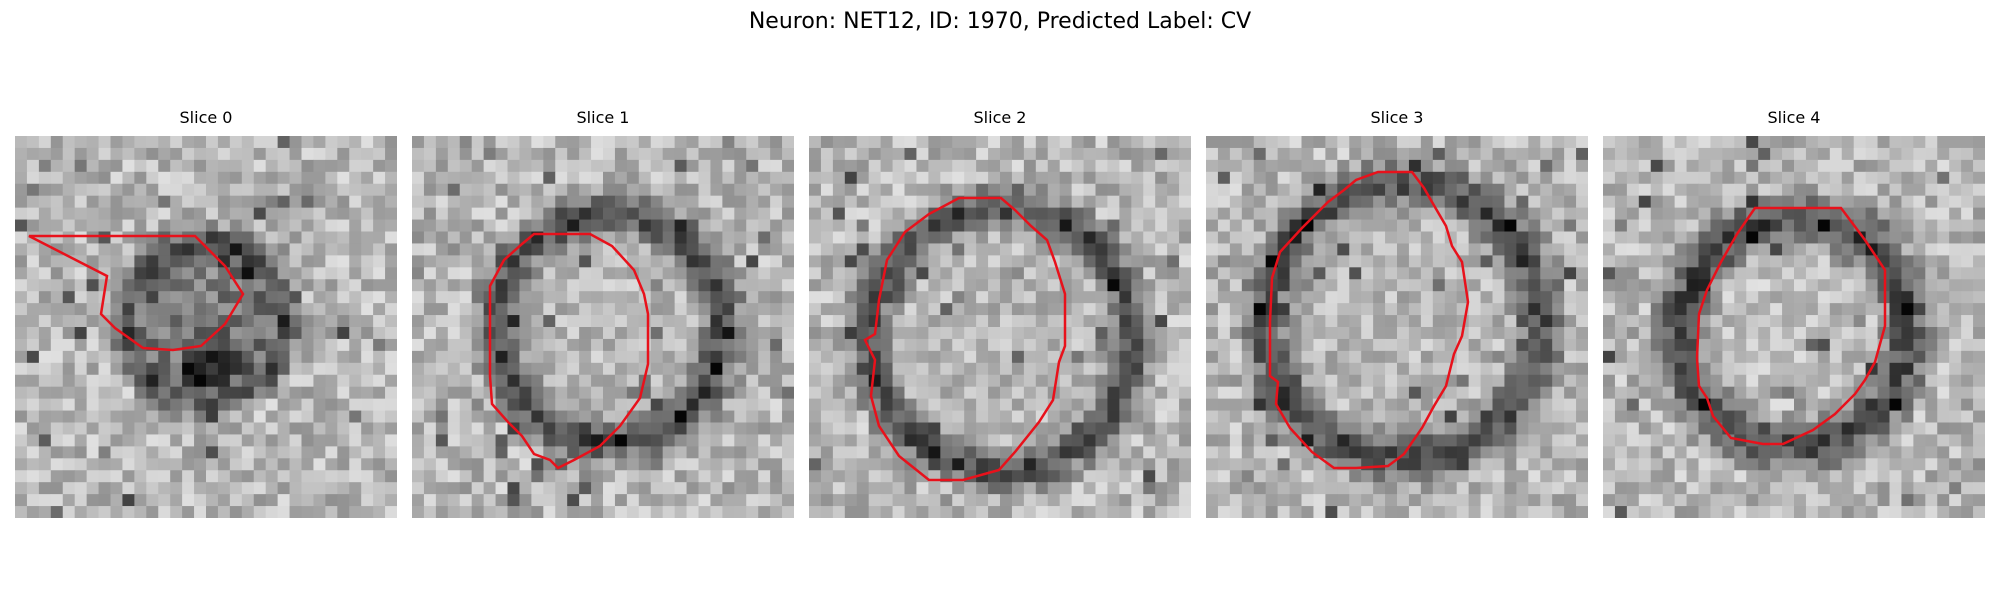  I want to click on slice-panel-2: Slice 2, so click(1000, 313).